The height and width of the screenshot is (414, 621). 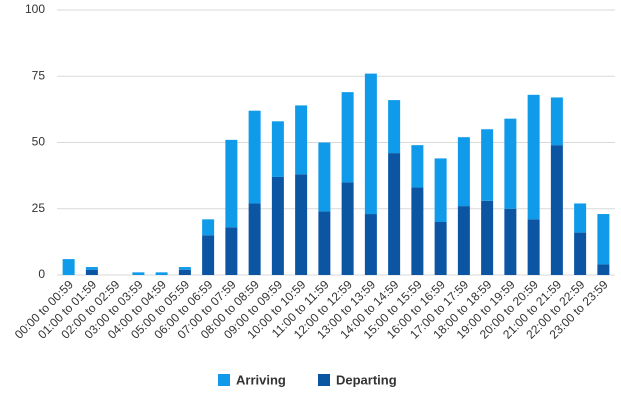 What do you see at coordinates (261, 379) in the screenshot?
I see `legend-label: Arriving` at bounding box center [261, 379].